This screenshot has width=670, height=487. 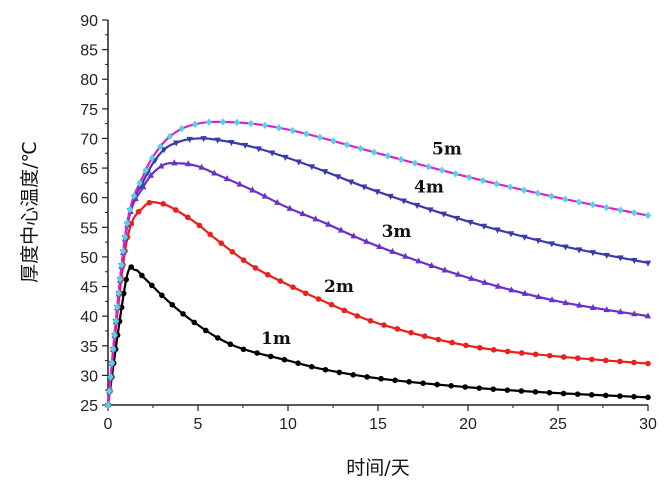 What do you see at coordinates (648, 424) in the screenshot?
I see `x-tick-label: 30` at bounding box center [648, 424].